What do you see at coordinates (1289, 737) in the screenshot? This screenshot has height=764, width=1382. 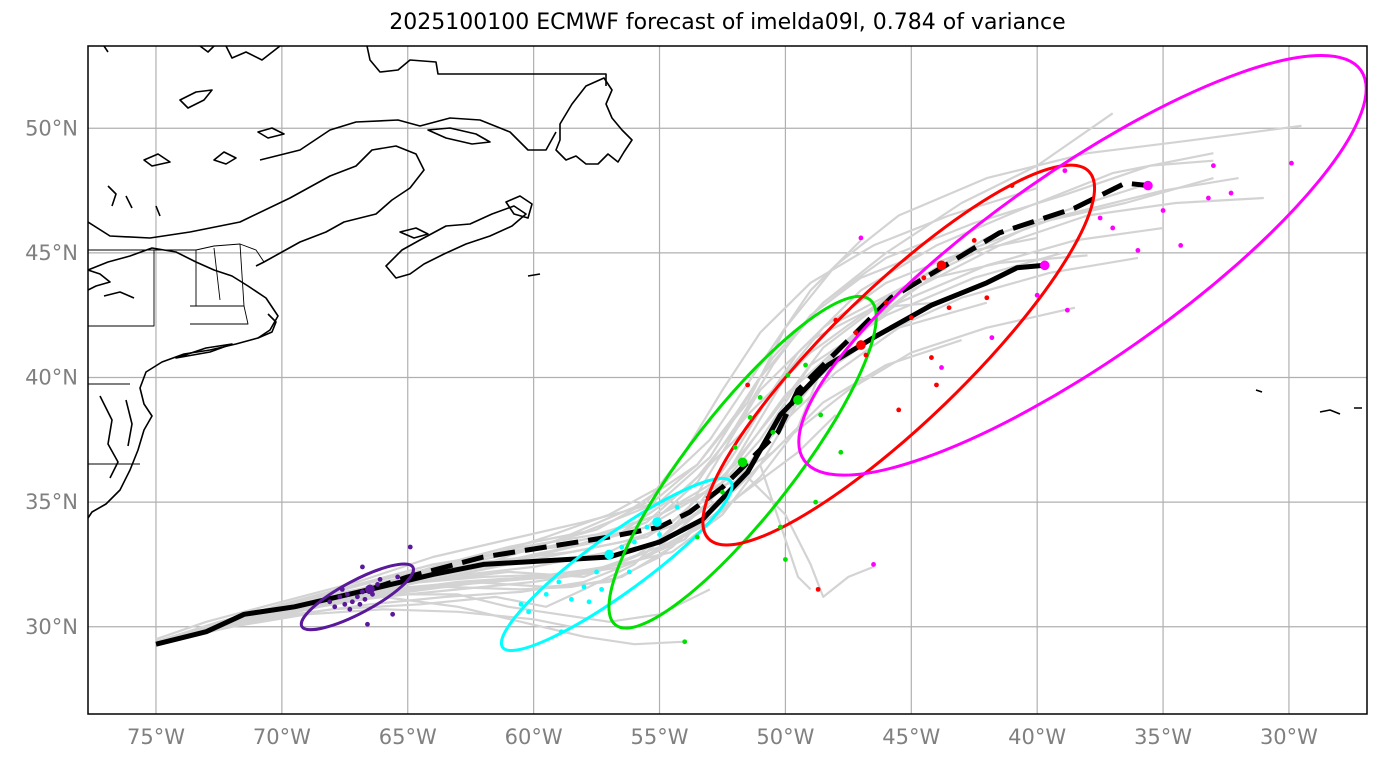 I see `lon-tick-label: 30°W` at bounding box center [1289, 737].